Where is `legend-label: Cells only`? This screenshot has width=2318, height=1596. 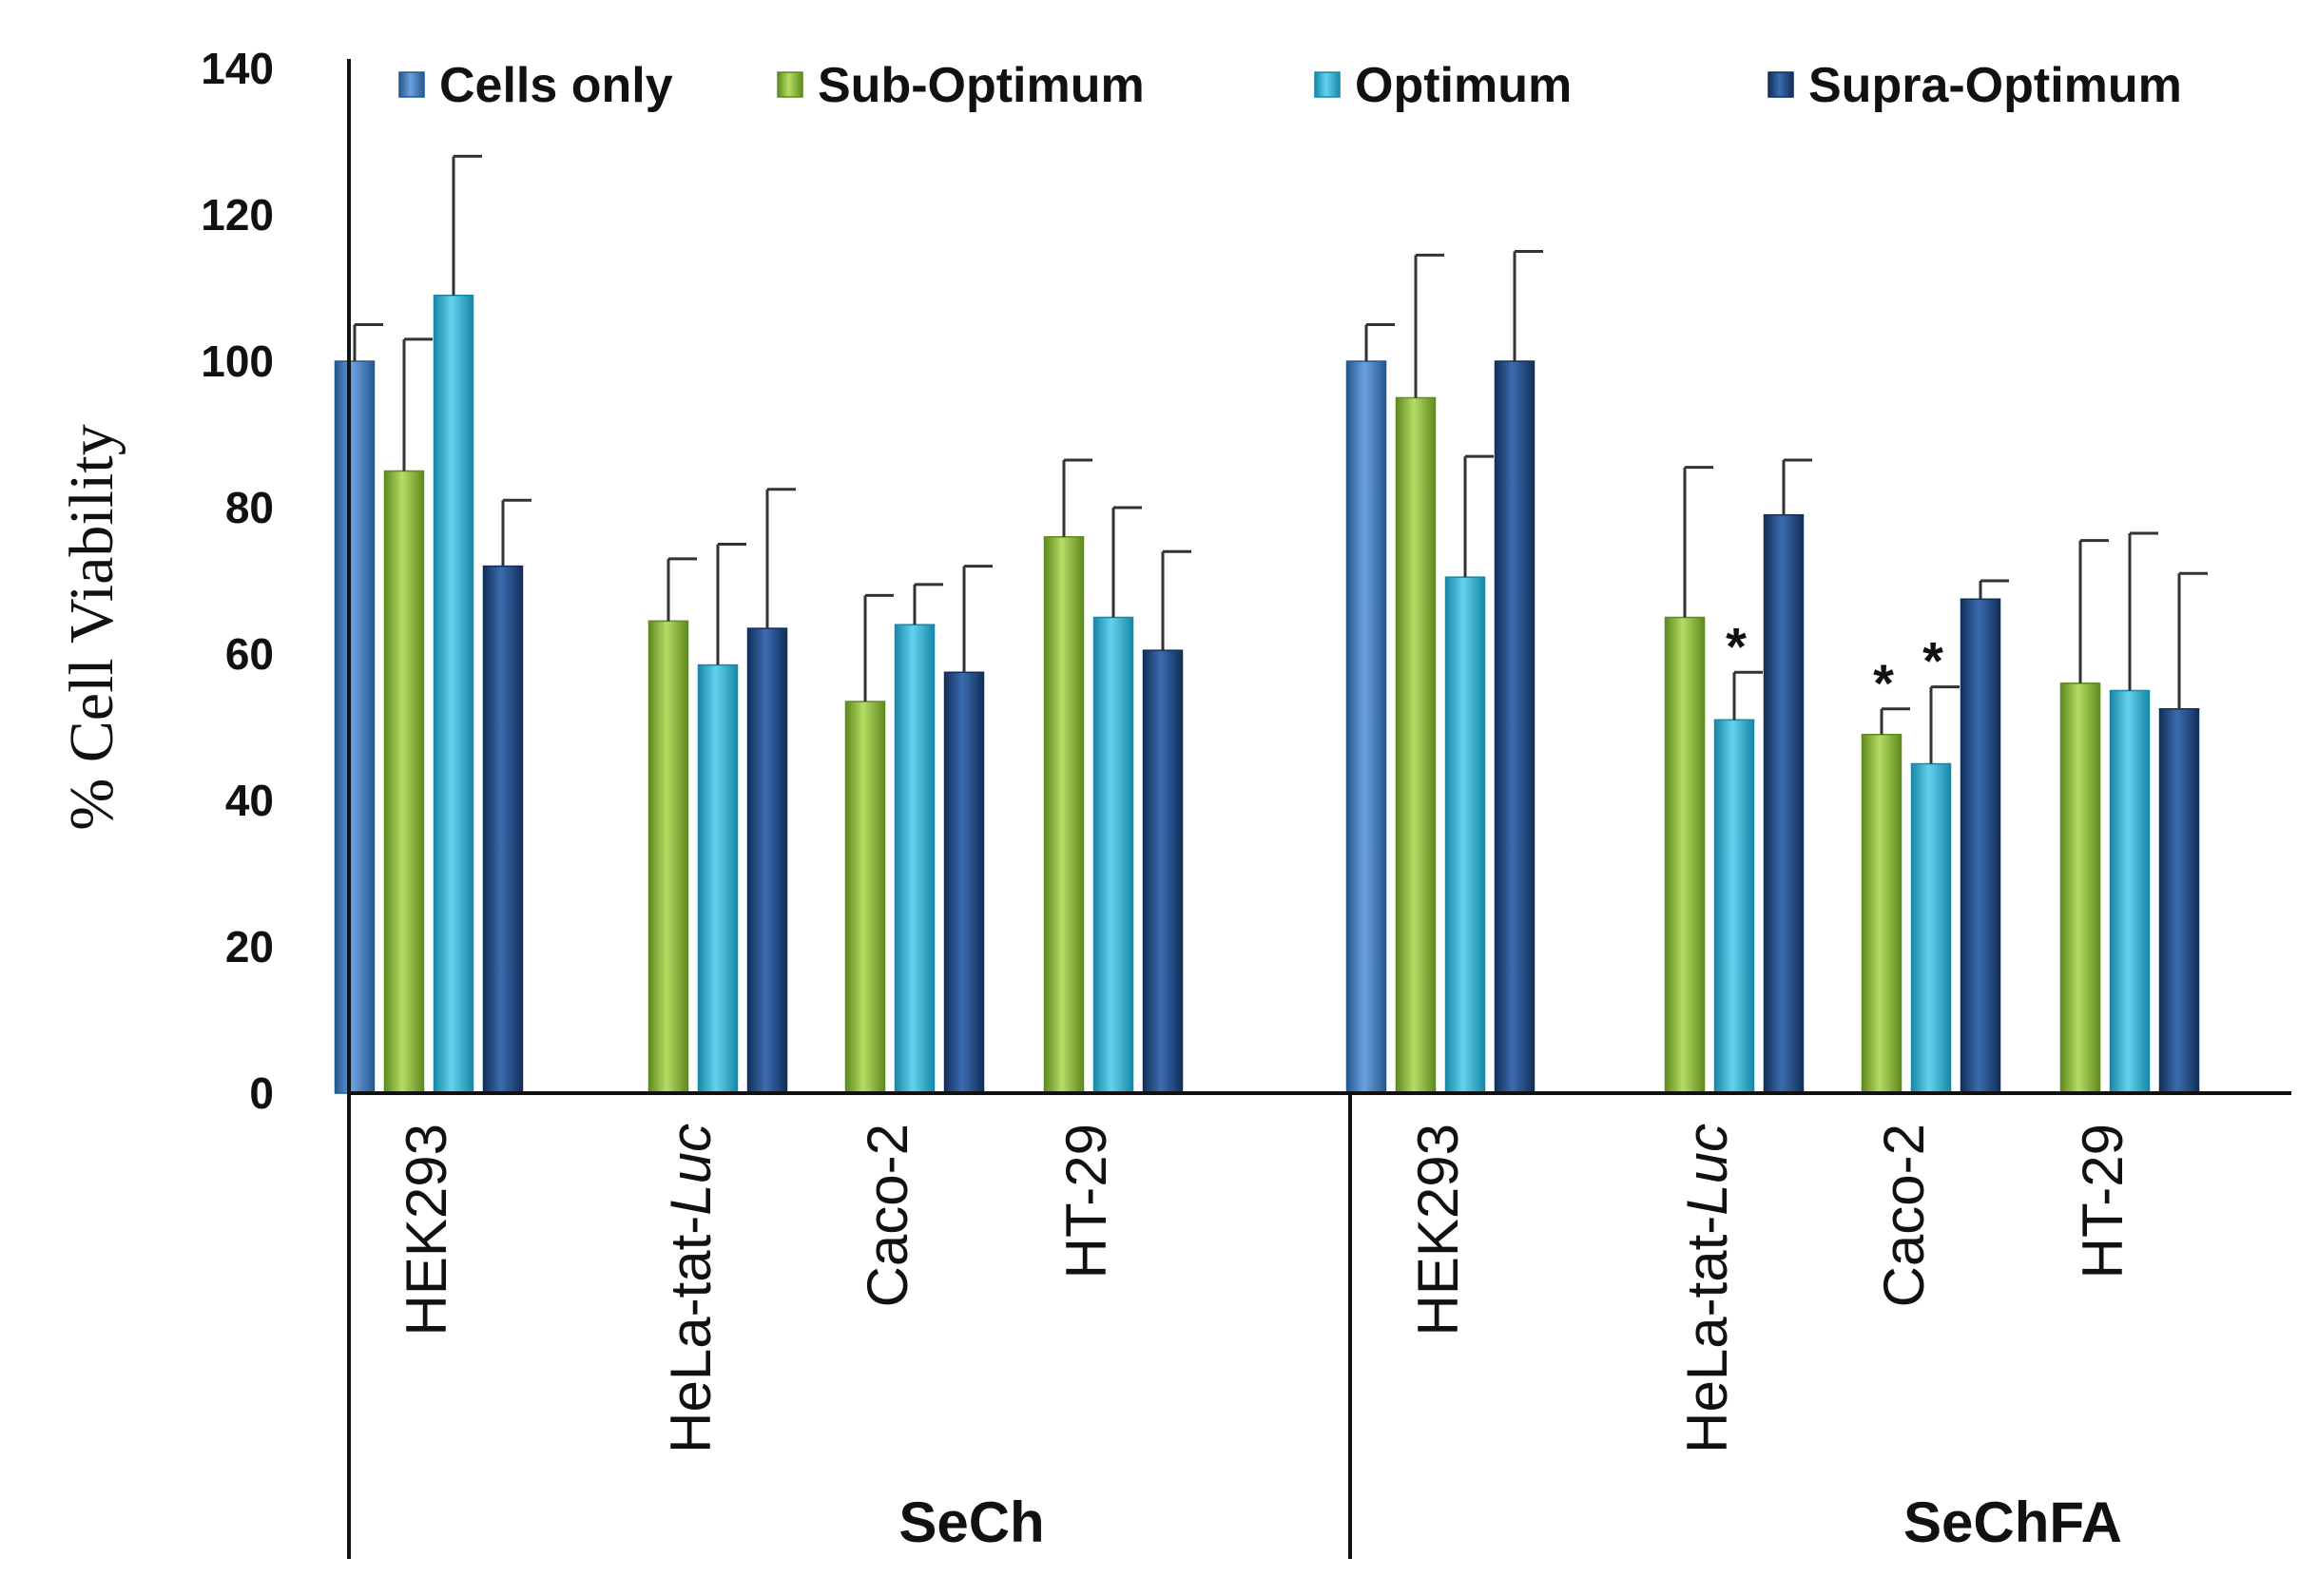
legend-label: Cells only is located at coordinates (556, 85).